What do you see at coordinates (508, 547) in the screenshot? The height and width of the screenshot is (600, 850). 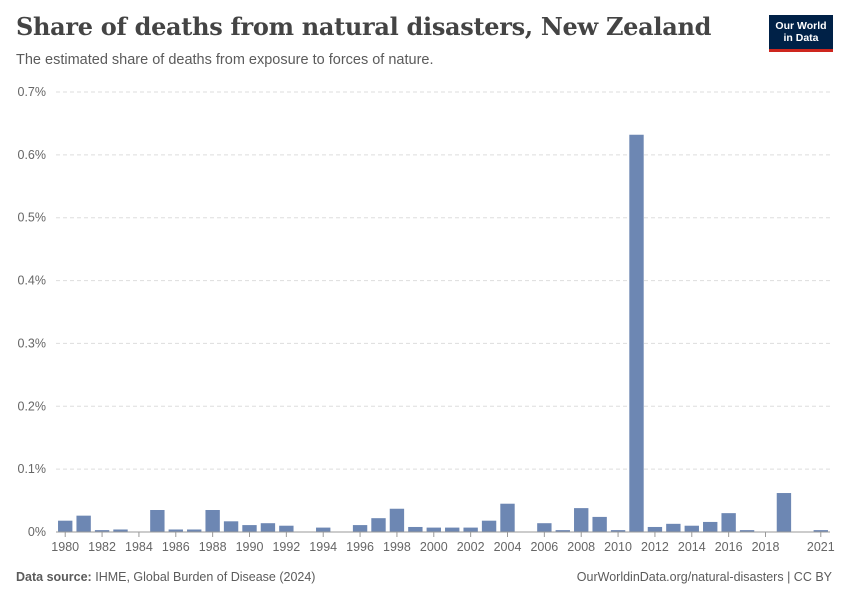 I see `x-tick-label: 2004` at bounding box center [508, 547].